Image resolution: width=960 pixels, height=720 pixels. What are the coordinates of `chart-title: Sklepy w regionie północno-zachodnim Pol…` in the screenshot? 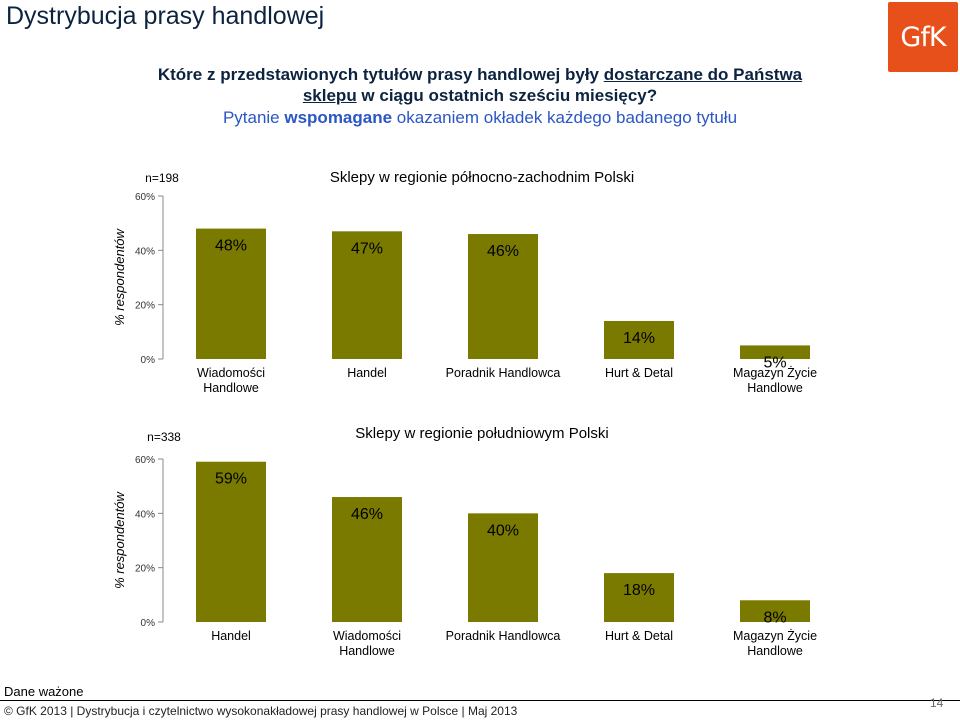 It's located at (482, 178).